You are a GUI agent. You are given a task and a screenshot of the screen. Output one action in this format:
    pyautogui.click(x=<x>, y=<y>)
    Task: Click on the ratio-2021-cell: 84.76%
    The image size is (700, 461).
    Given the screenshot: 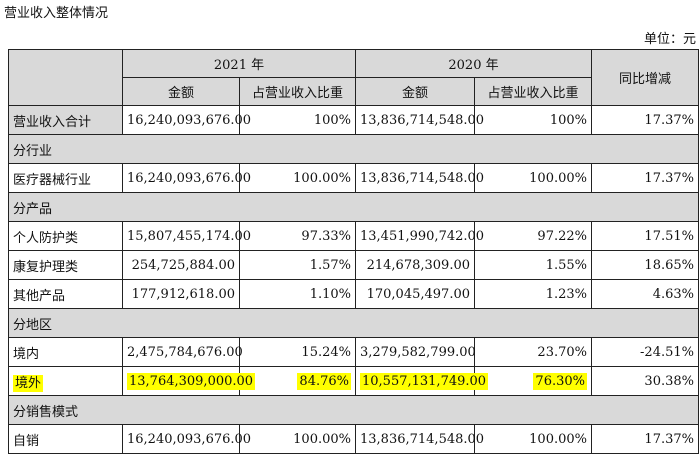 What is the action you would take?
    pyautogui.click(x=297, y=381)
    